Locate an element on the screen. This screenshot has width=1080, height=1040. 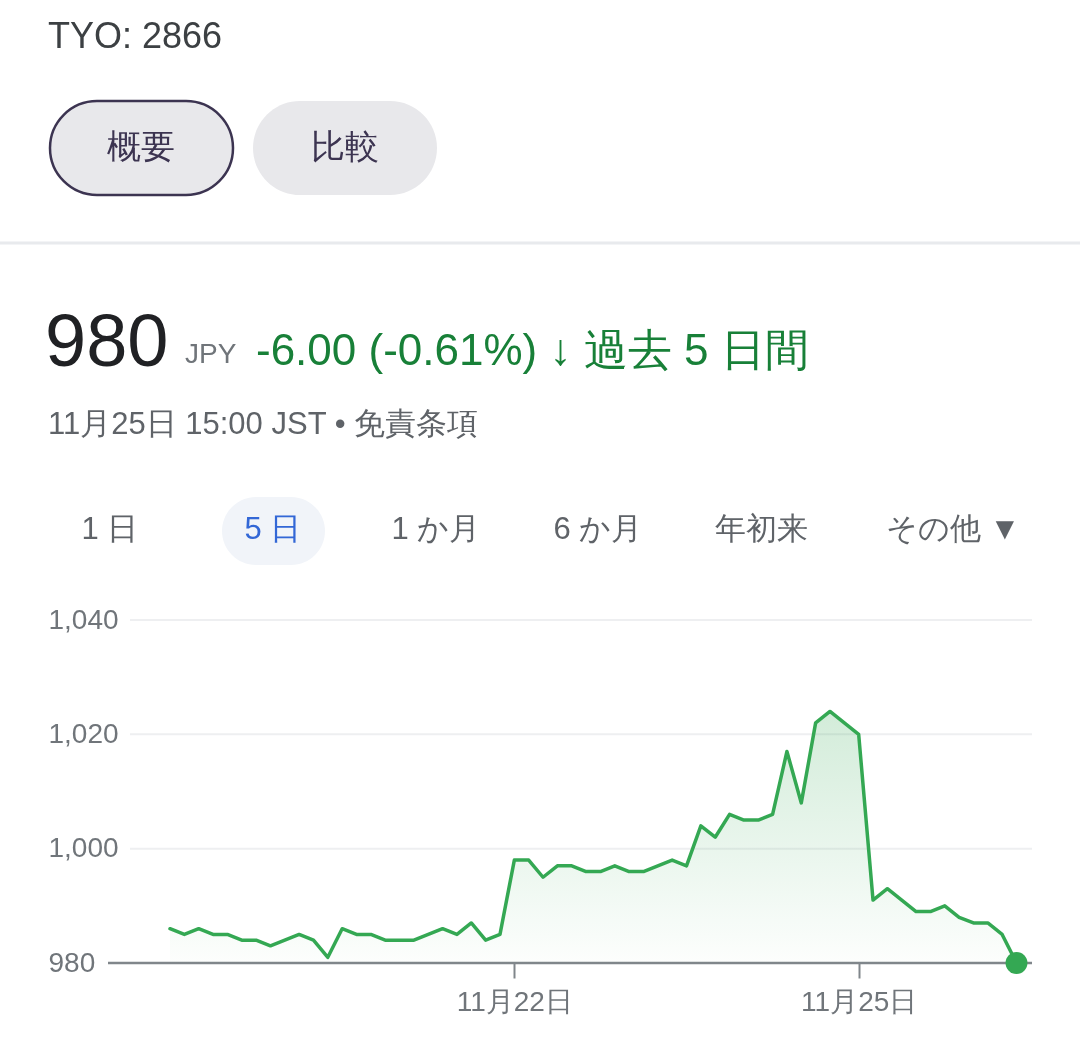
y-tick-label: 1,020 is located at coordinates (83, 733).